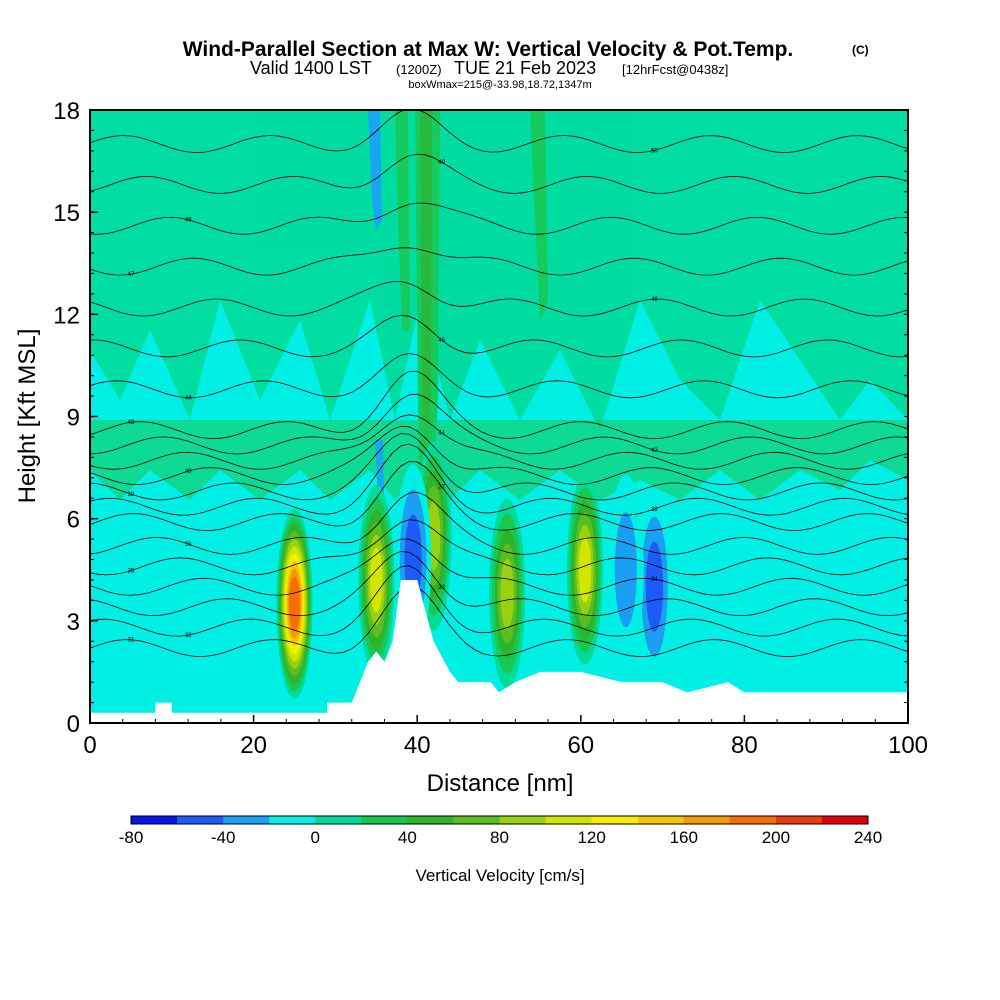 The image size is (1000, 1000). What do you see at coordinates (441, 434) in the screenshot?
I see `isentrope-label: 41` at bounding box center [441, 434].